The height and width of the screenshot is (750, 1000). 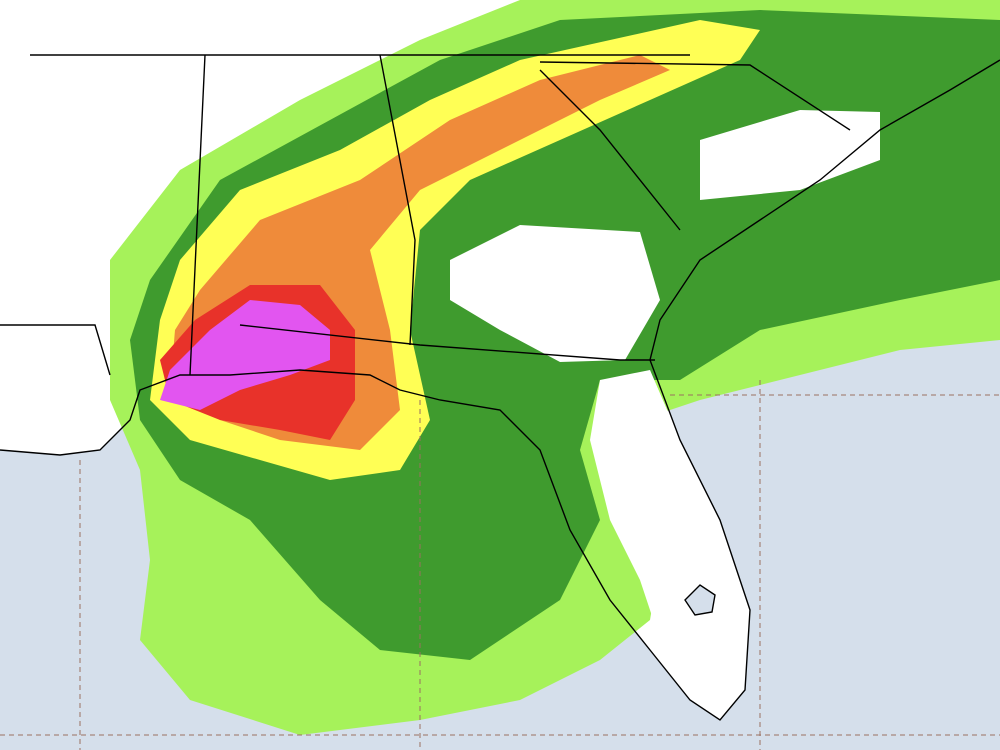 I want to click on rain-maximum, so click(x=245, y=355).